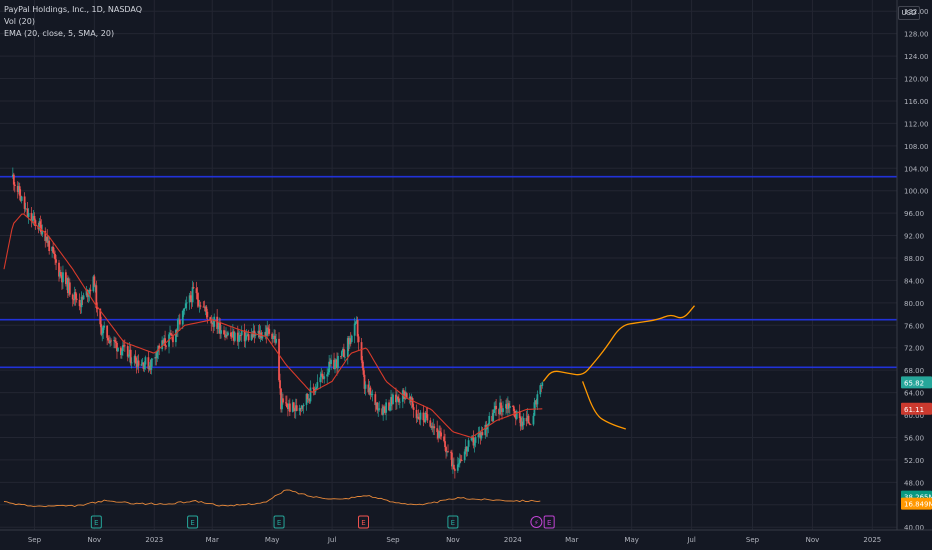 This screenshot has height=550, width=932. What do you see at coordinates (916, 169) in the screenshot?
I see `price-axis-tick: 104.00` at bounding box center [916, 169].